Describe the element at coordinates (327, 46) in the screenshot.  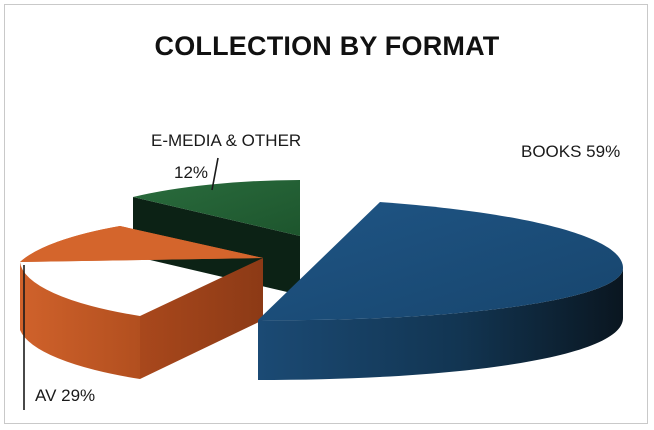
I see `chart-title: COLLECTION BY FORMAT` at that location.